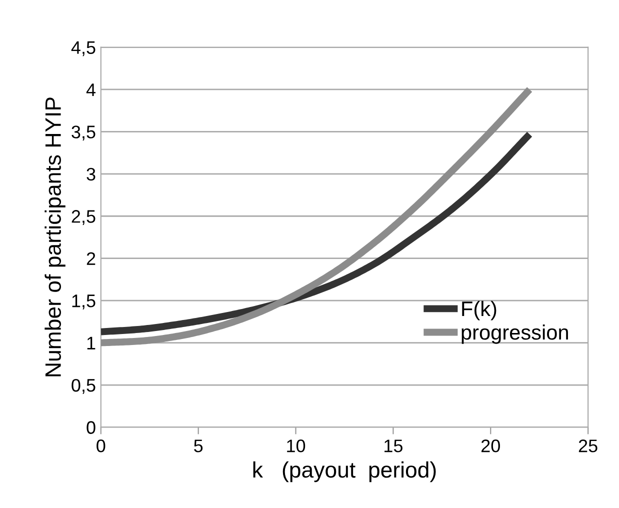 This screenshot has height=508, width=619. Describe the element at coordinates (344, 471) in the screenshot. I see `x-axis-title: k (payout period)` at that location.